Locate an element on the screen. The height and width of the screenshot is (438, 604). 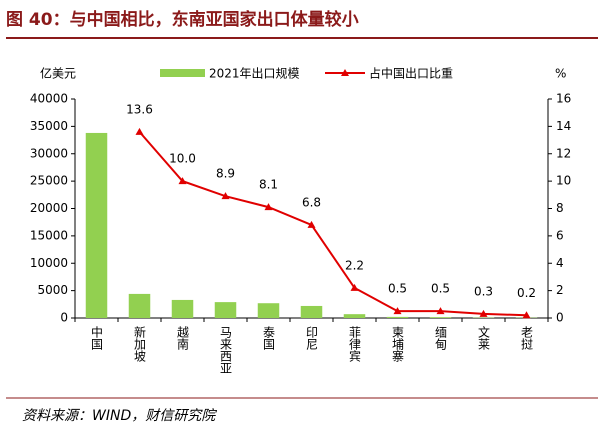
data-label: 6.8 is located at coordinates (311, 202).